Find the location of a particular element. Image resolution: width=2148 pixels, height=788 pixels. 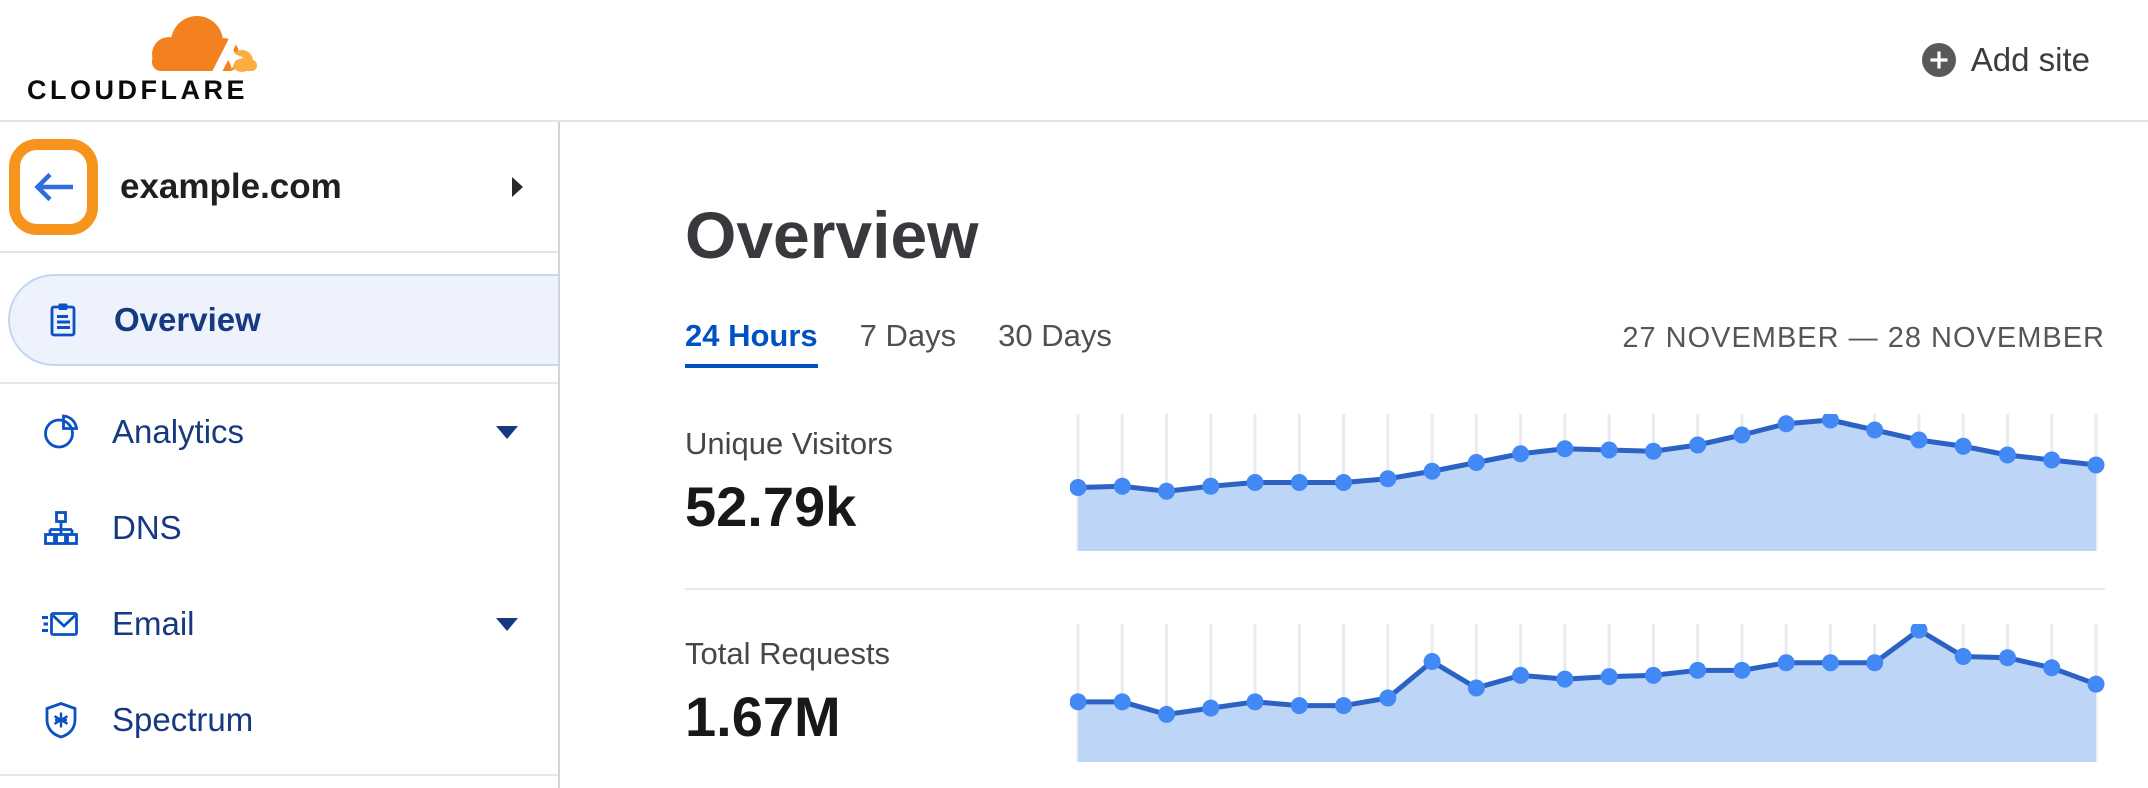

time-range-tabs: 24 Hours 7 Days 30 Days is located at coordinates (898, 343).